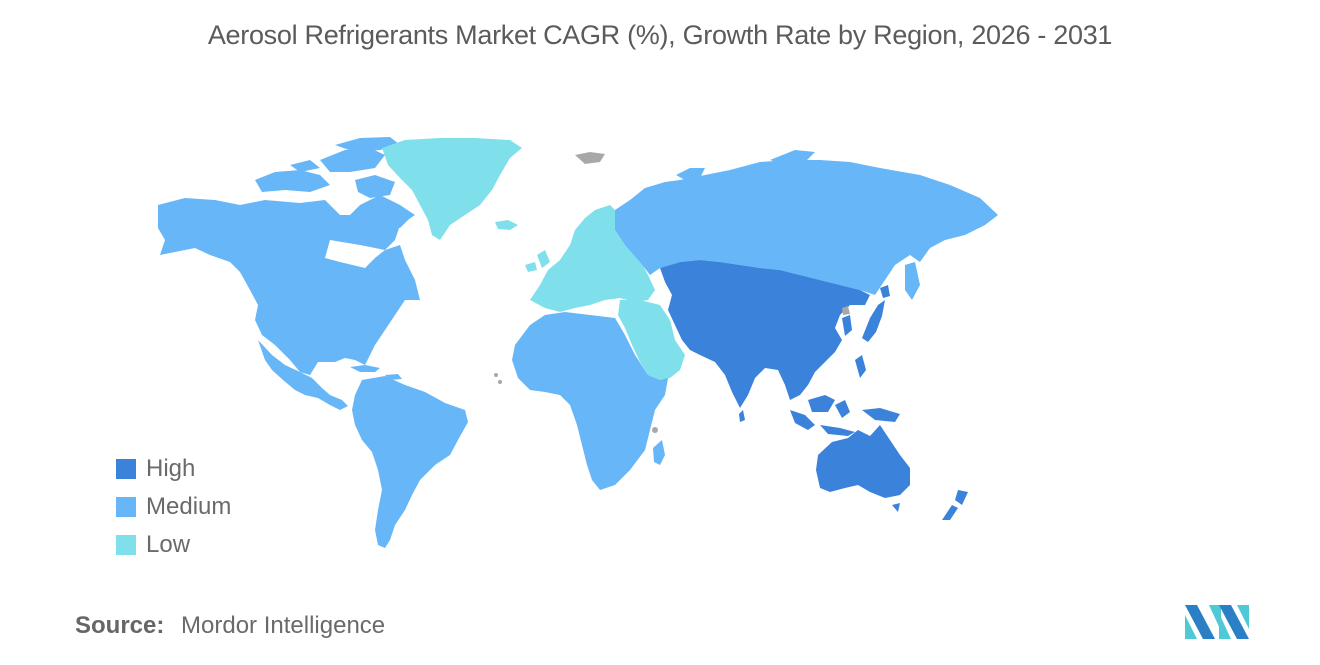  Describe the element at coordinates (189, 506) in the screenshot. I see `legend-label: Medium` at that location.